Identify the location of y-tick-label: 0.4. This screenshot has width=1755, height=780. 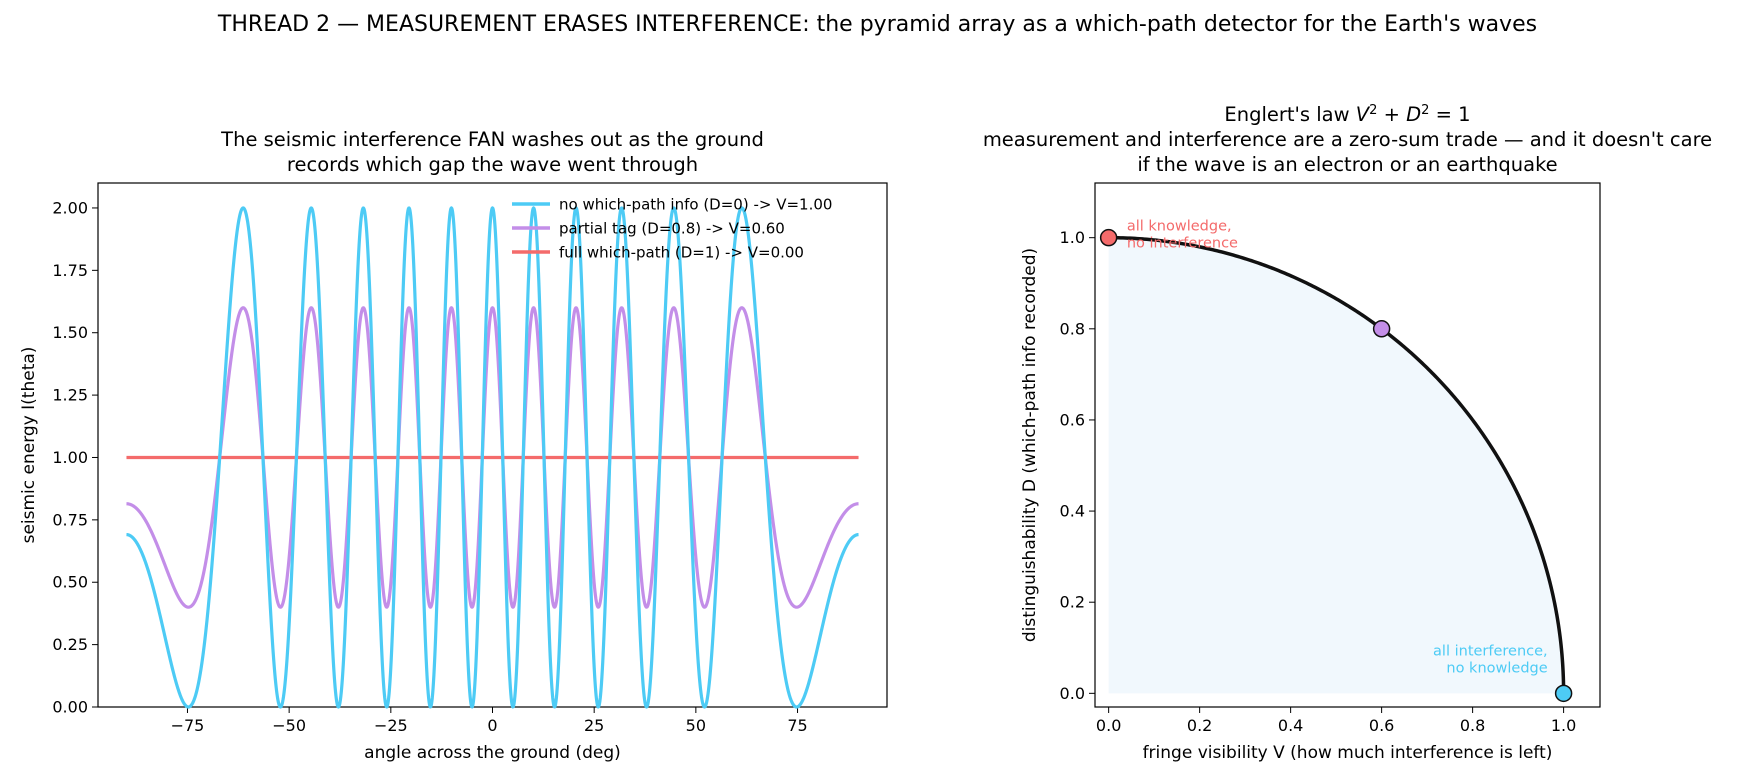
(1072, 511).